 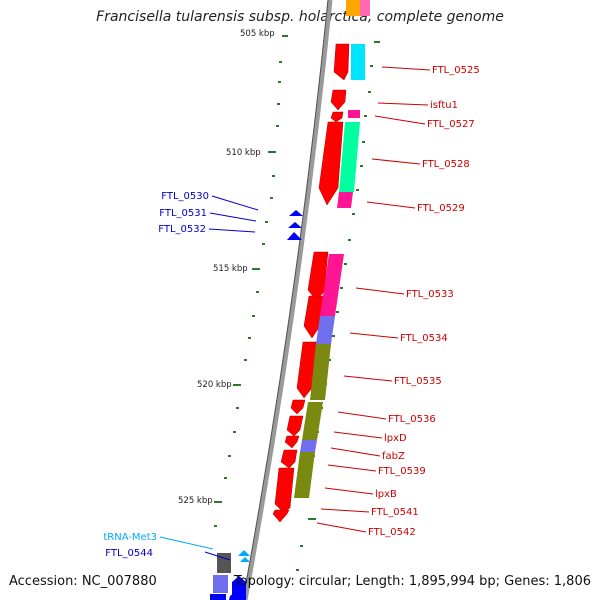 What do you see at coordinates (325, 330) in the screenshot?
I see `cog-box-slate` at bounding box center [325, 330].